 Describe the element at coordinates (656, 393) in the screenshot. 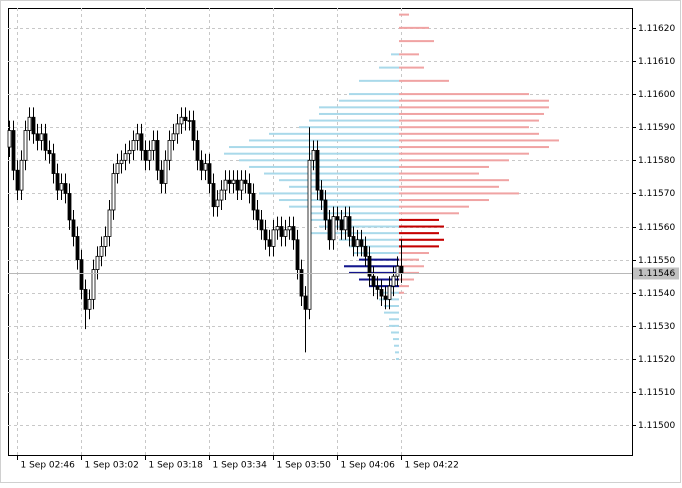

I see `y-tick-label: 1.11510` at that location.